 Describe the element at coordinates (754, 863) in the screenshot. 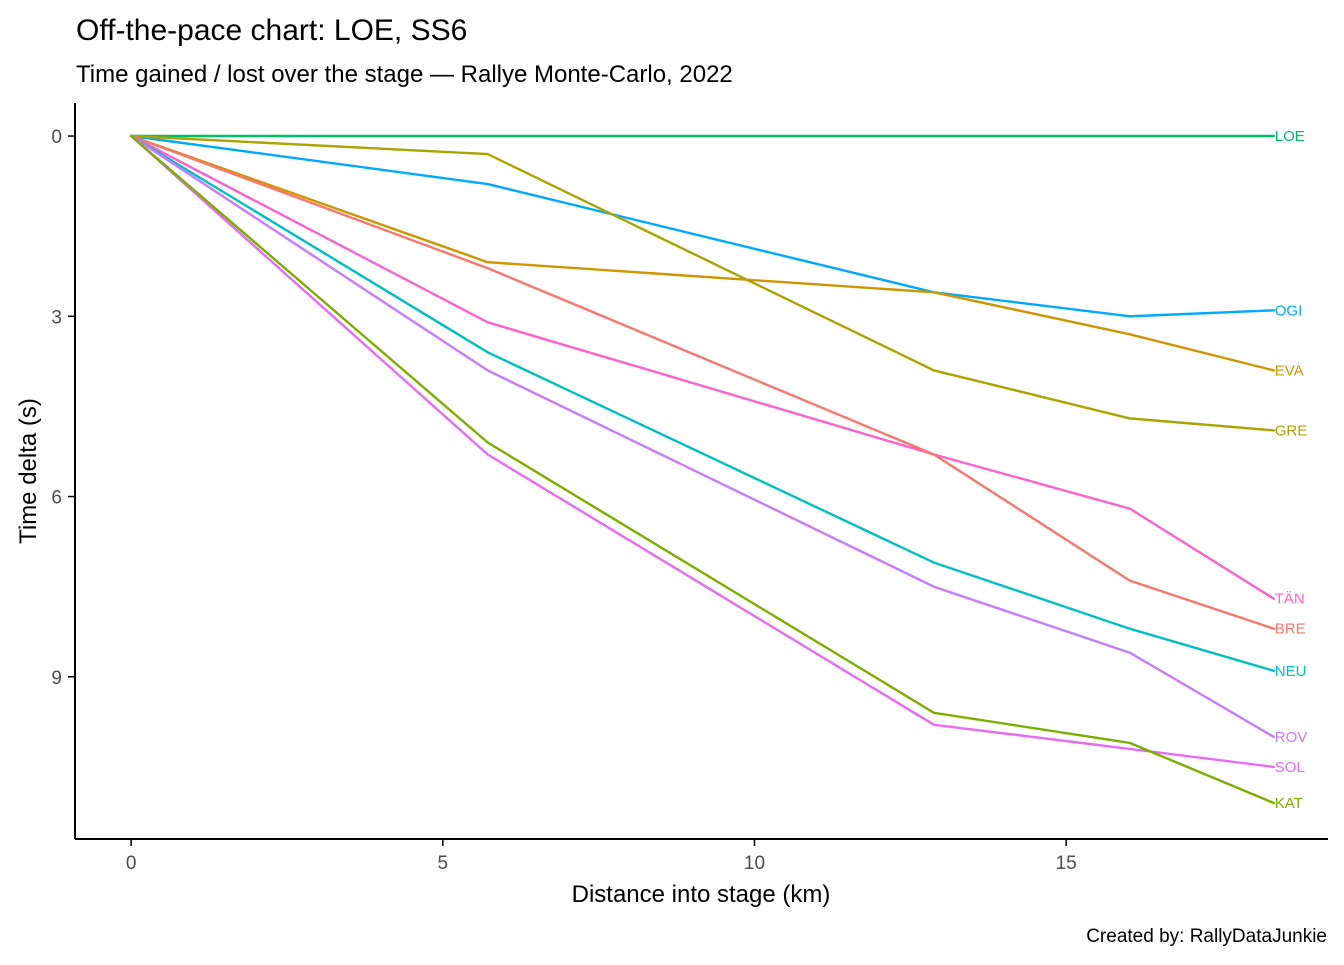

I see `x-tick-label: 10` at that location.